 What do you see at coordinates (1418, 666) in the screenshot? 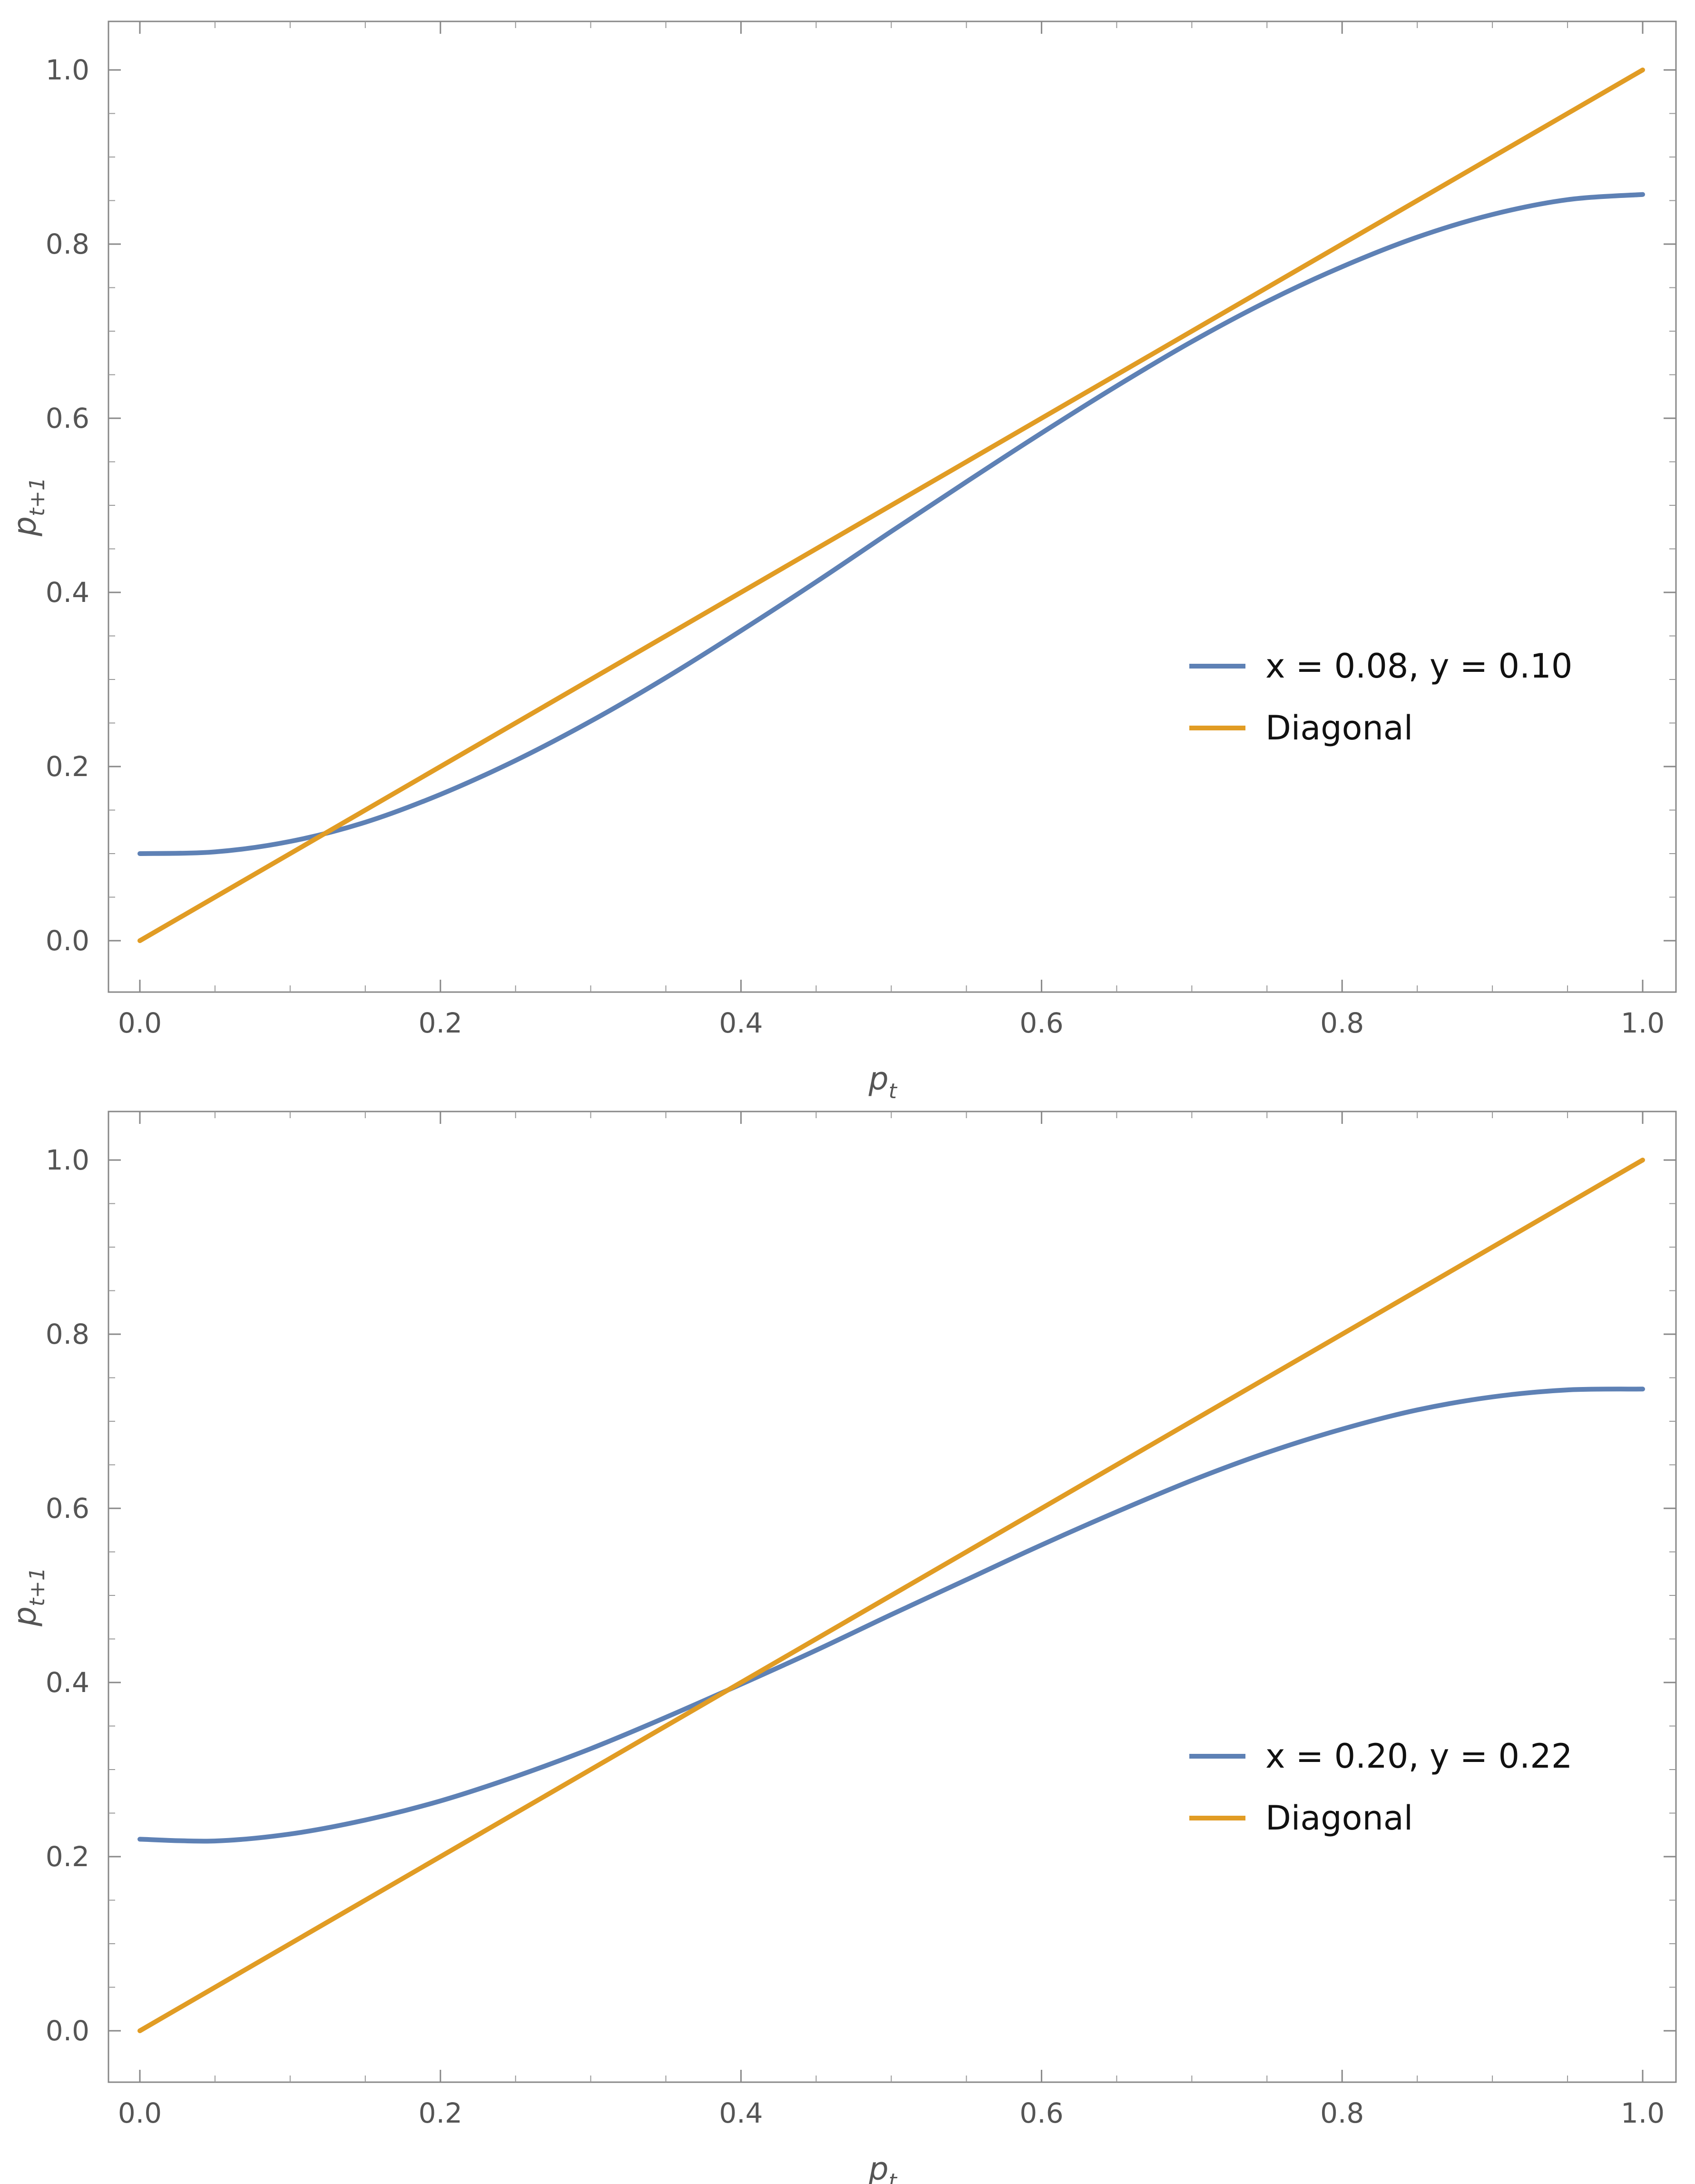
I see `legend-label: x = 0.08, y = 0.10` at bounding box center [1418, 666].